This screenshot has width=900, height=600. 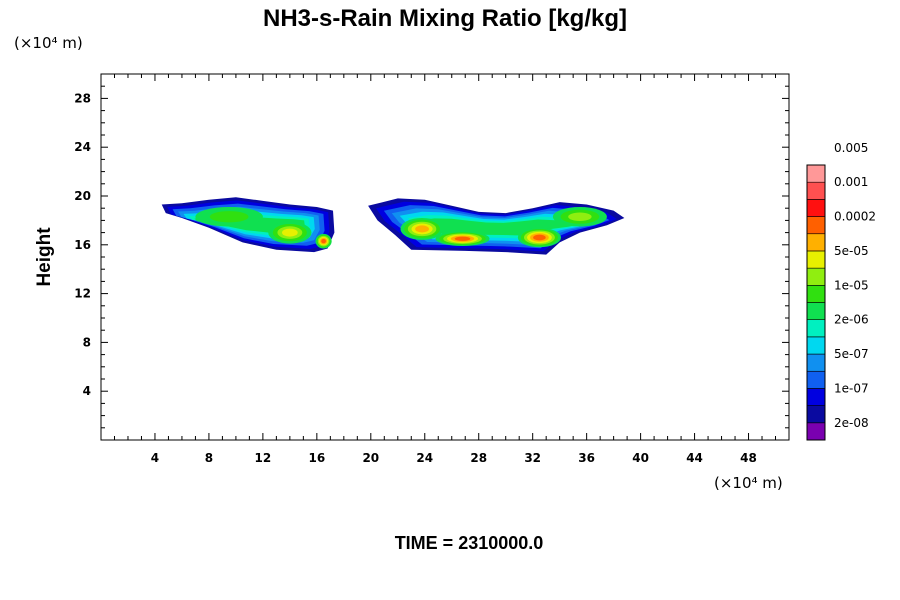 I want to click on x-tick-label: 12, so click(x=263, y=458).